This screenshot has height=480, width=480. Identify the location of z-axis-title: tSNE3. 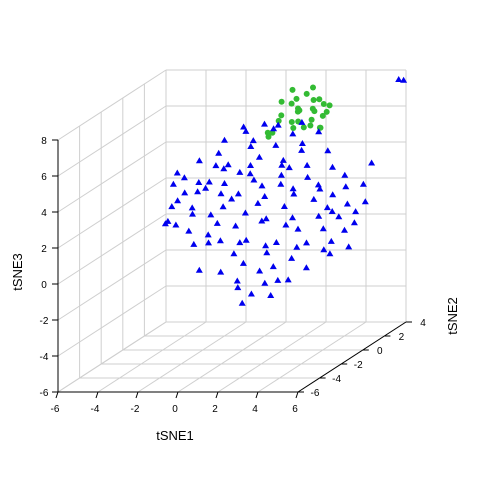
(17, 272).